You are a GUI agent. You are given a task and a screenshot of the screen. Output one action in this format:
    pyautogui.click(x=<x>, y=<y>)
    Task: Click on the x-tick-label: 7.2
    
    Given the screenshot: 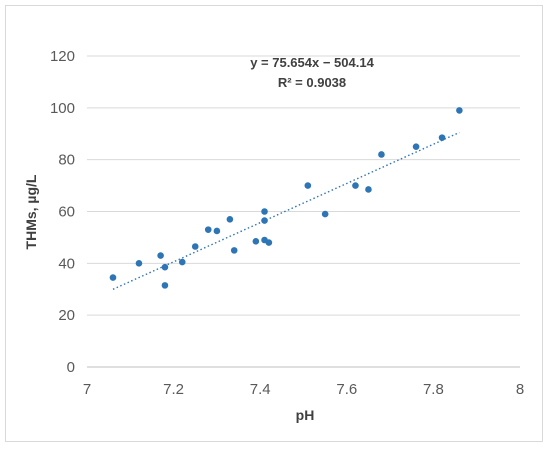 What is the action you would take?
    pyautogui.click(x=173, y=389)
    